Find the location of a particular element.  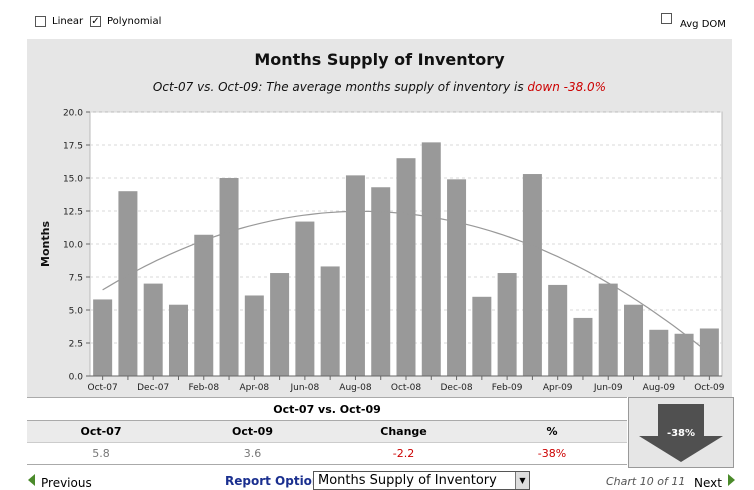

linear-label: Linear is located at coordinates (68, 21).